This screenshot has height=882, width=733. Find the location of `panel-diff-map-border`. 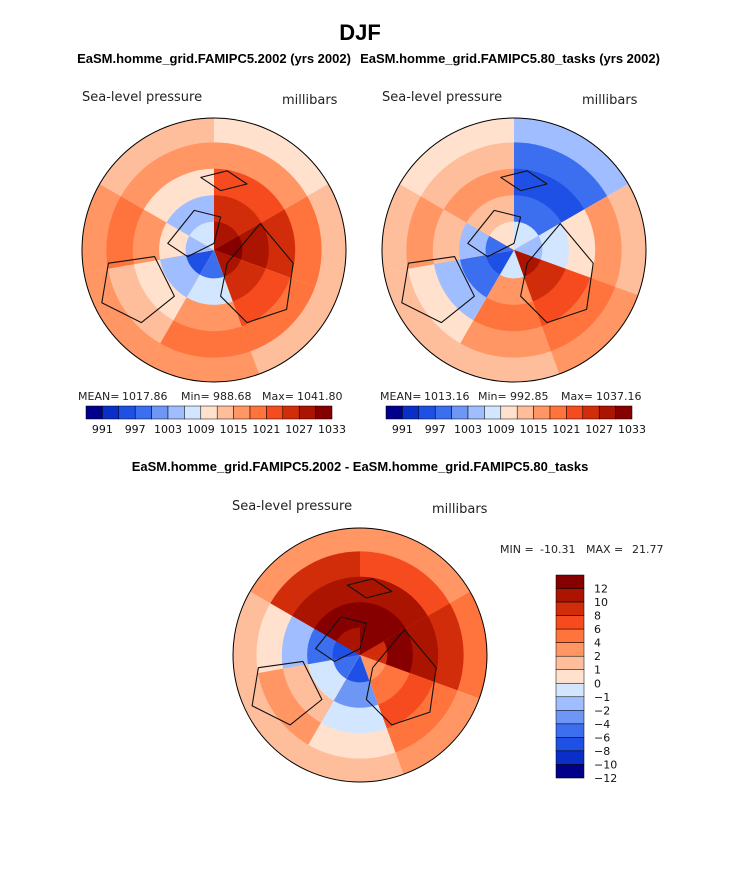

panel-diff-map-border is located at coordinates (360, 655).